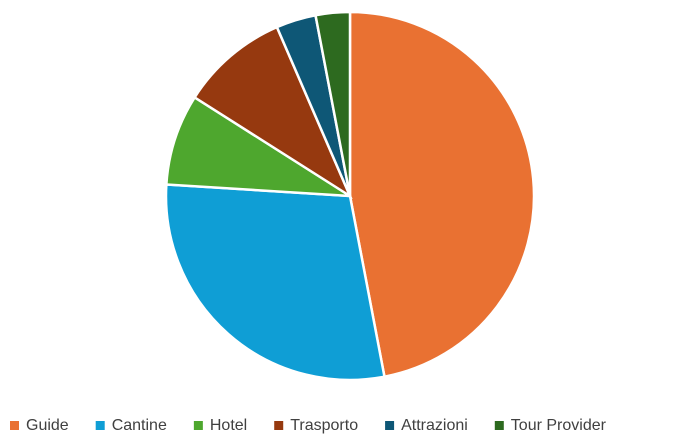 Image resolution: width=700 pixels, height=435 pixels. I want to click on legend-label: Tour Provider, so click(559, 425).